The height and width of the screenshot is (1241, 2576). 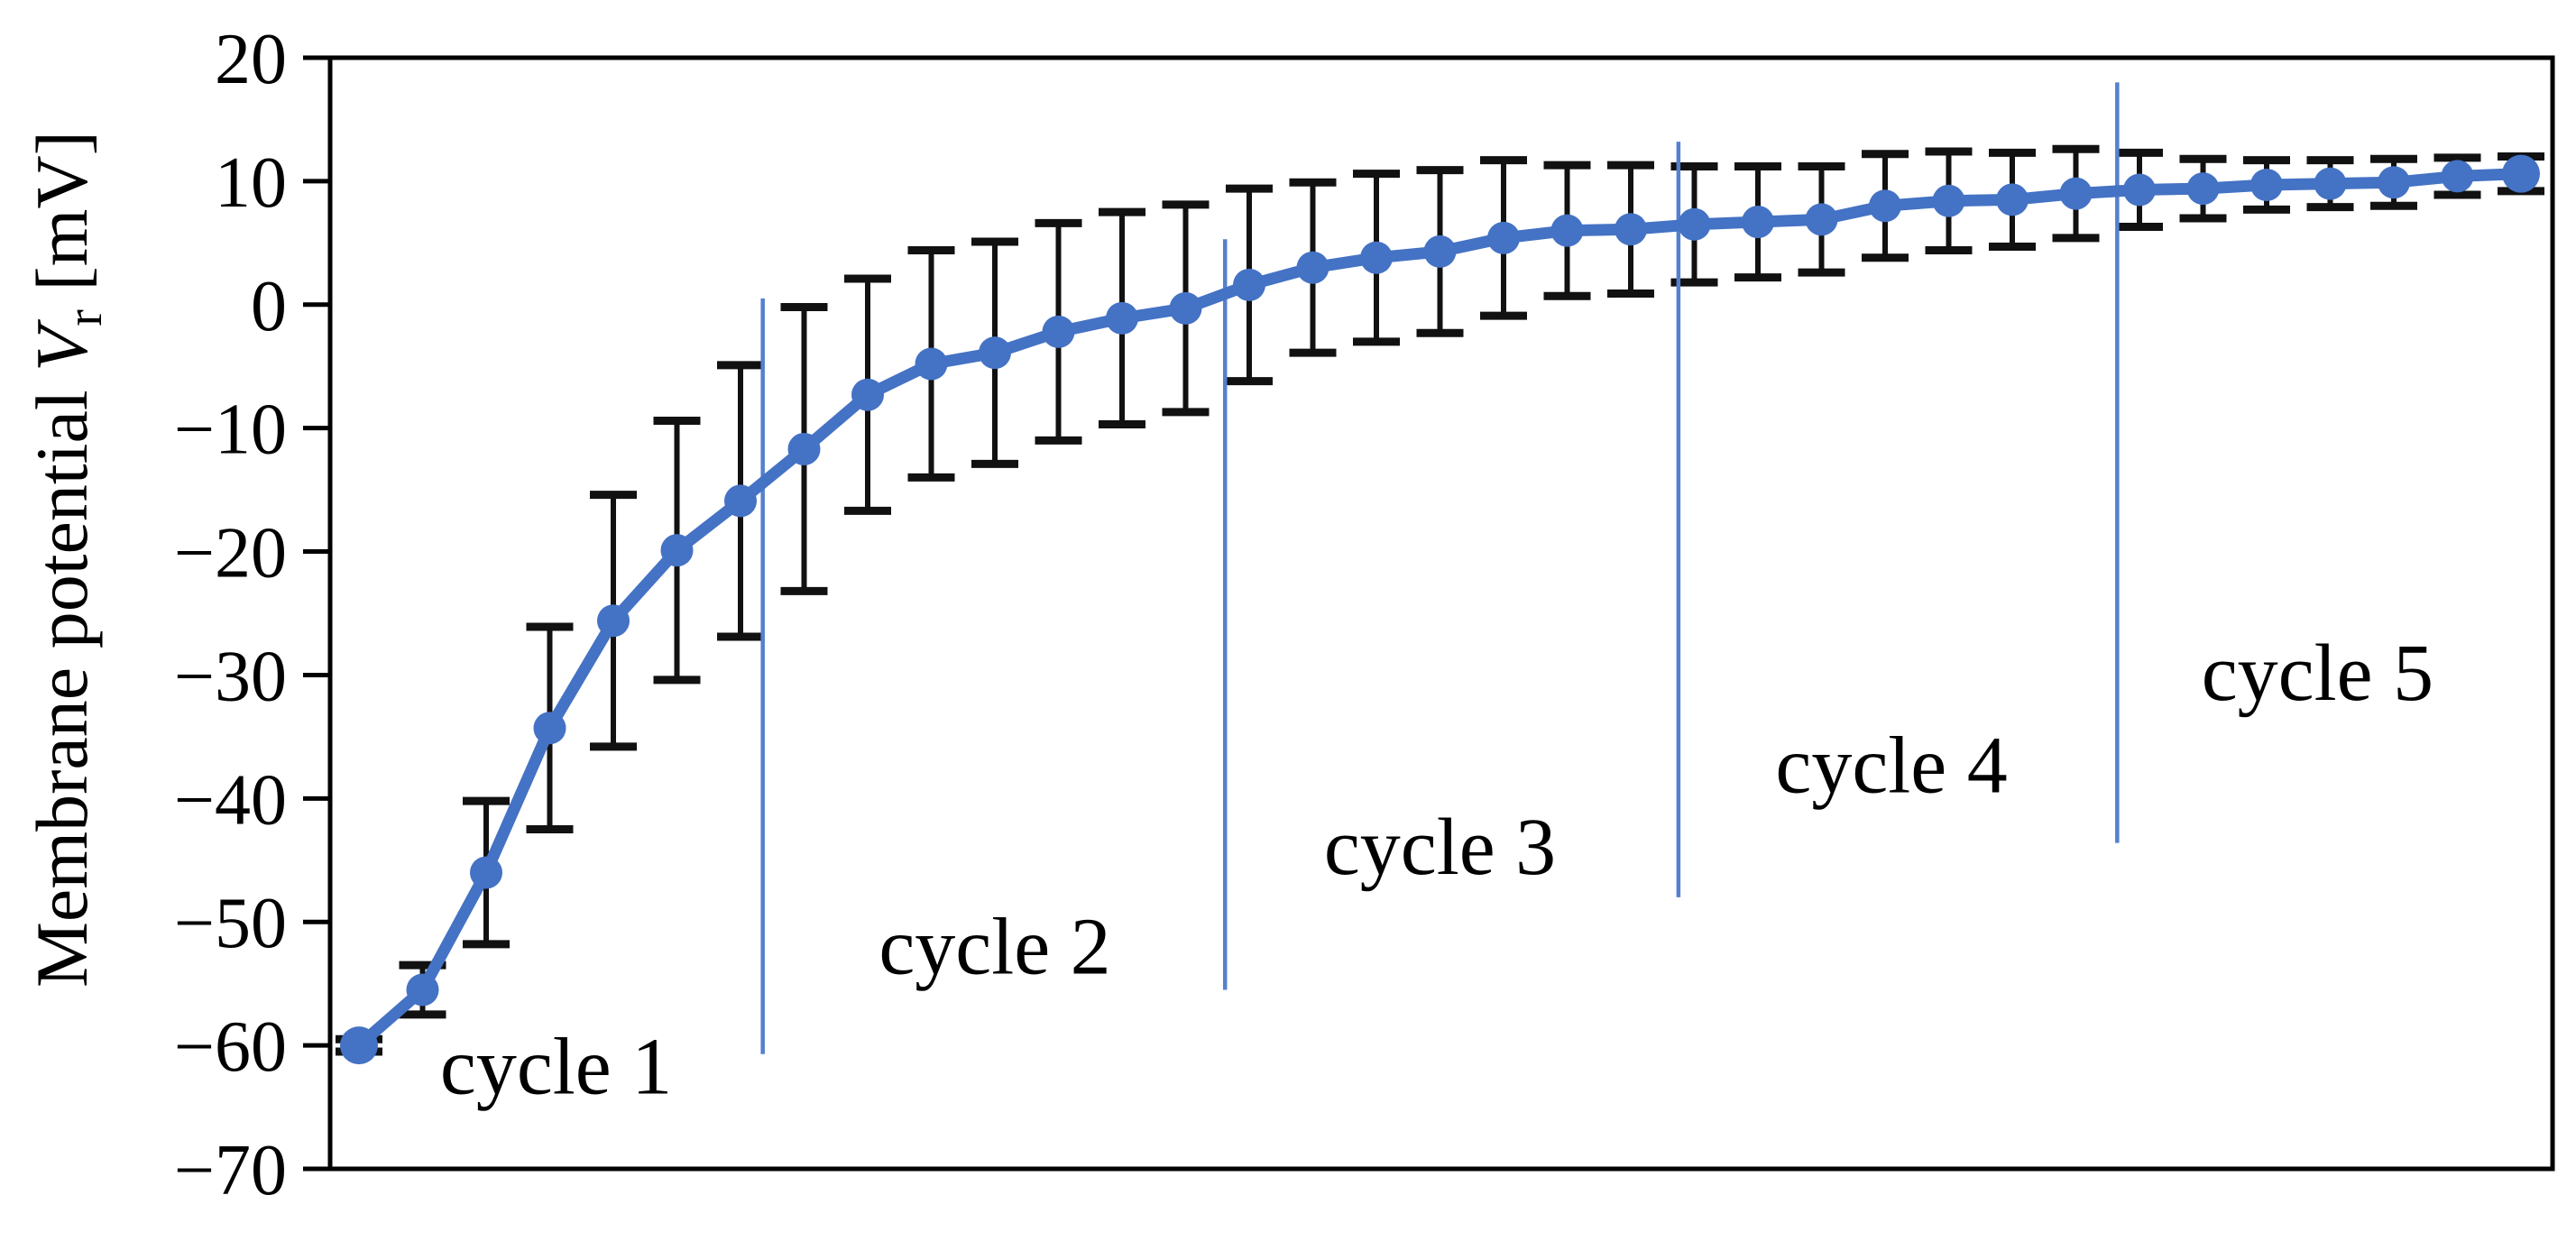 What do you see at coordinates (251, 183) in the screenshot?
I see `y-axis-tick-label: 10` at bounding box center [251, 183].